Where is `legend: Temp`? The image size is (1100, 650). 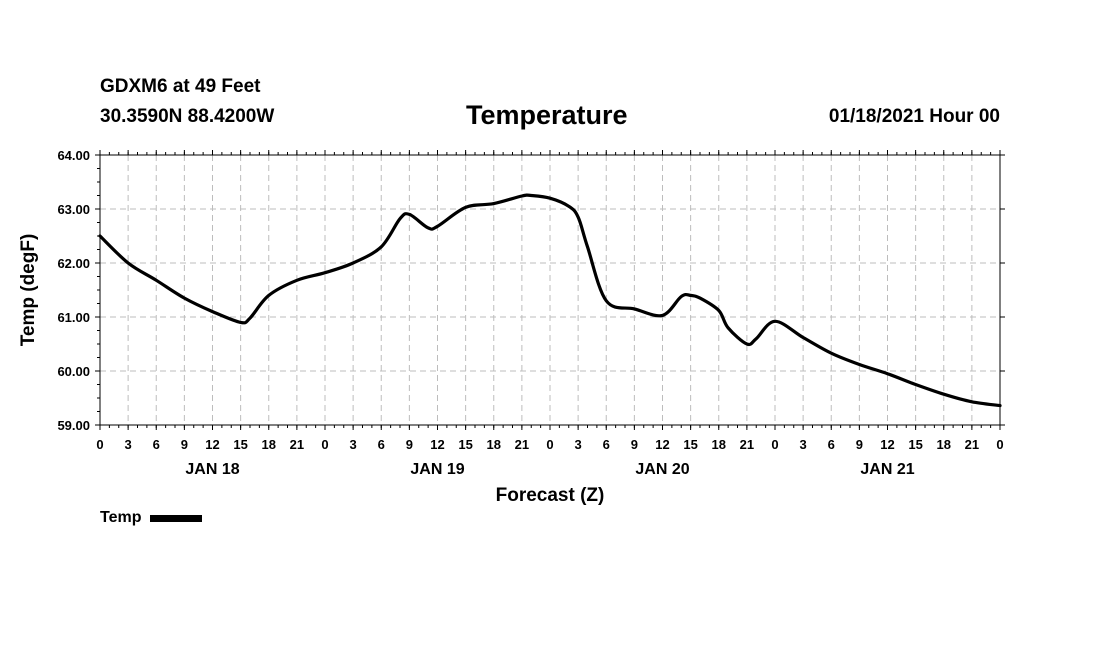 legend: Temp is located at coordinates (151, 518).